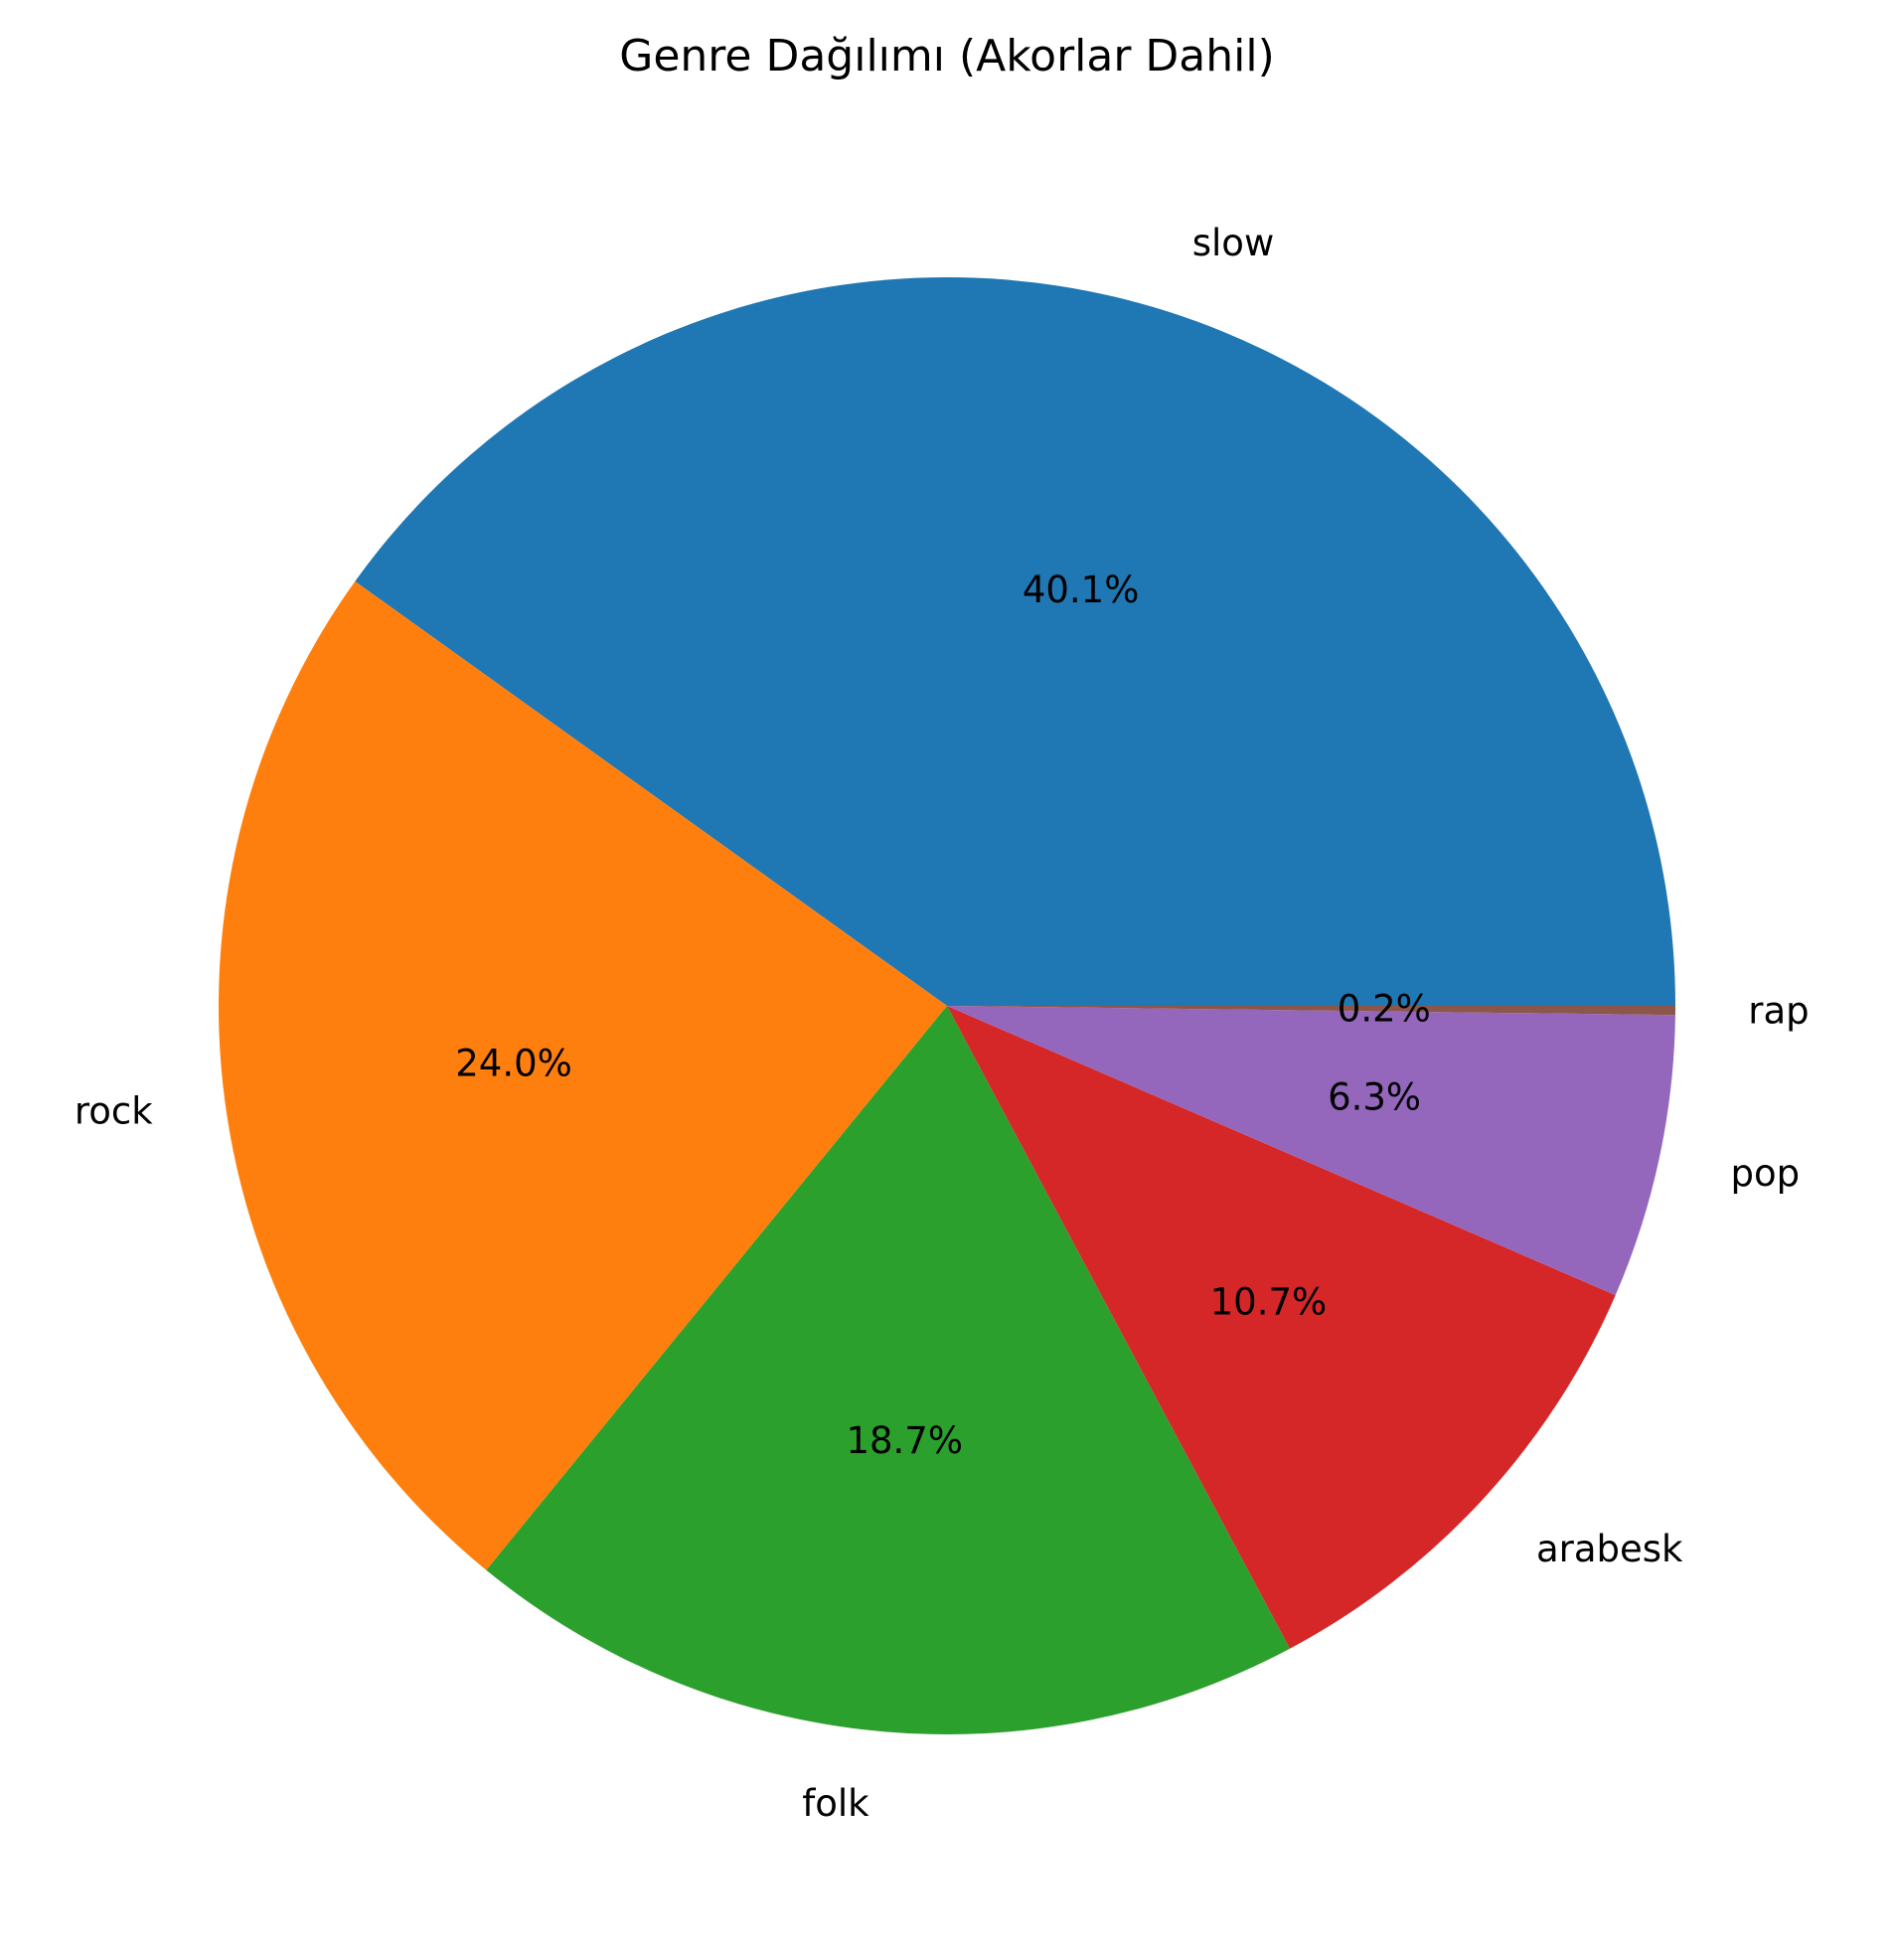 Image resolution: width=1895 pixels, height=1960 pixels. Describe the element at coordinates (1269, 1303) in the screenshot. I see `pct-label-arabesk: 10.7%` at that location.